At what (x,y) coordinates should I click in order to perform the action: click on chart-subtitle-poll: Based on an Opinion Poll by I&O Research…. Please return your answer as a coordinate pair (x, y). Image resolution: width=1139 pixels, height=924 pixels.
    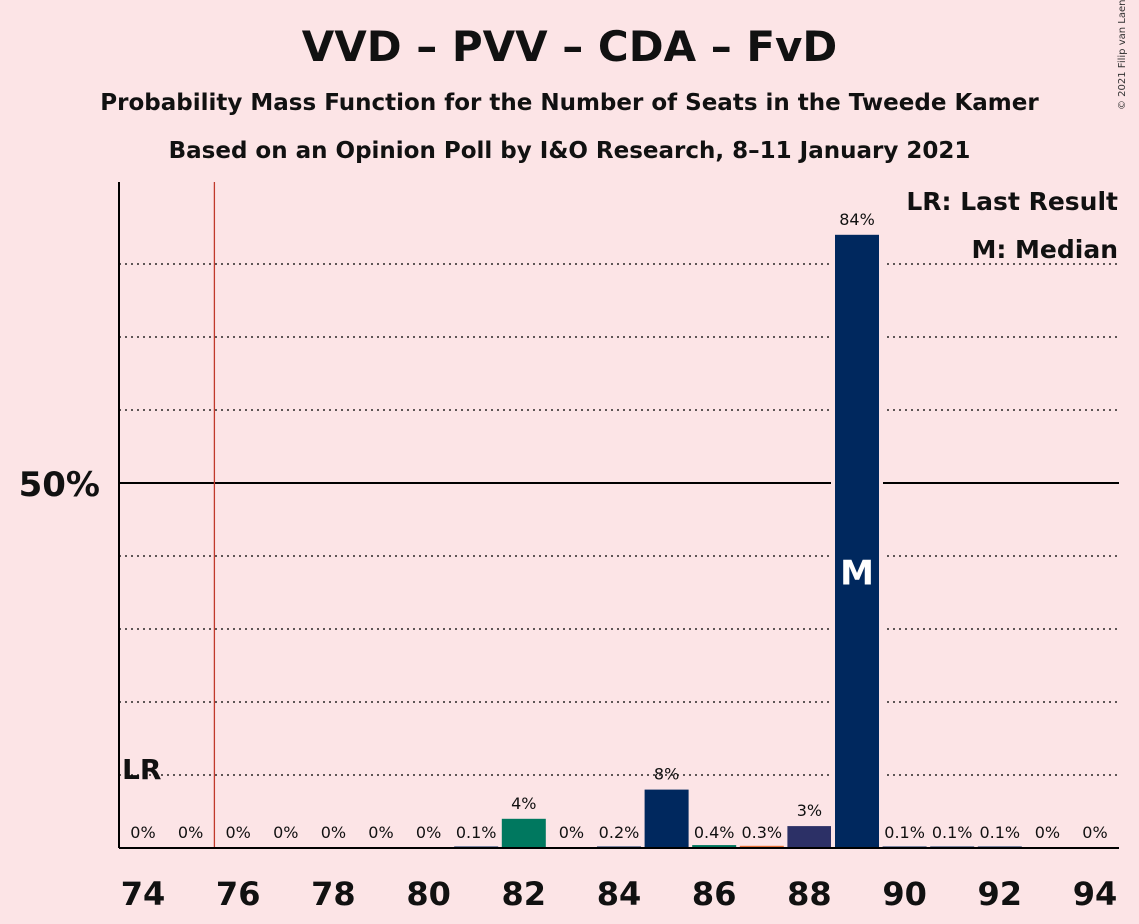
    Looking at the image, I should click on (569, 151).